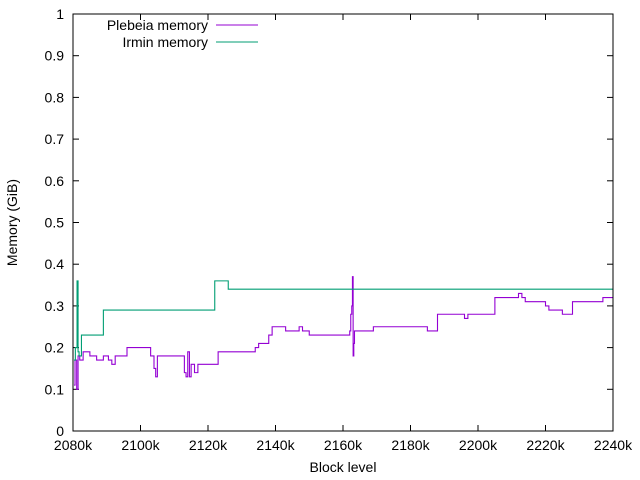 The image size is (640, 480). What do you see at coordinates (60, 431) in the screenshot?
I see `y-tick-label: 0` at bounding box center [60, 431].